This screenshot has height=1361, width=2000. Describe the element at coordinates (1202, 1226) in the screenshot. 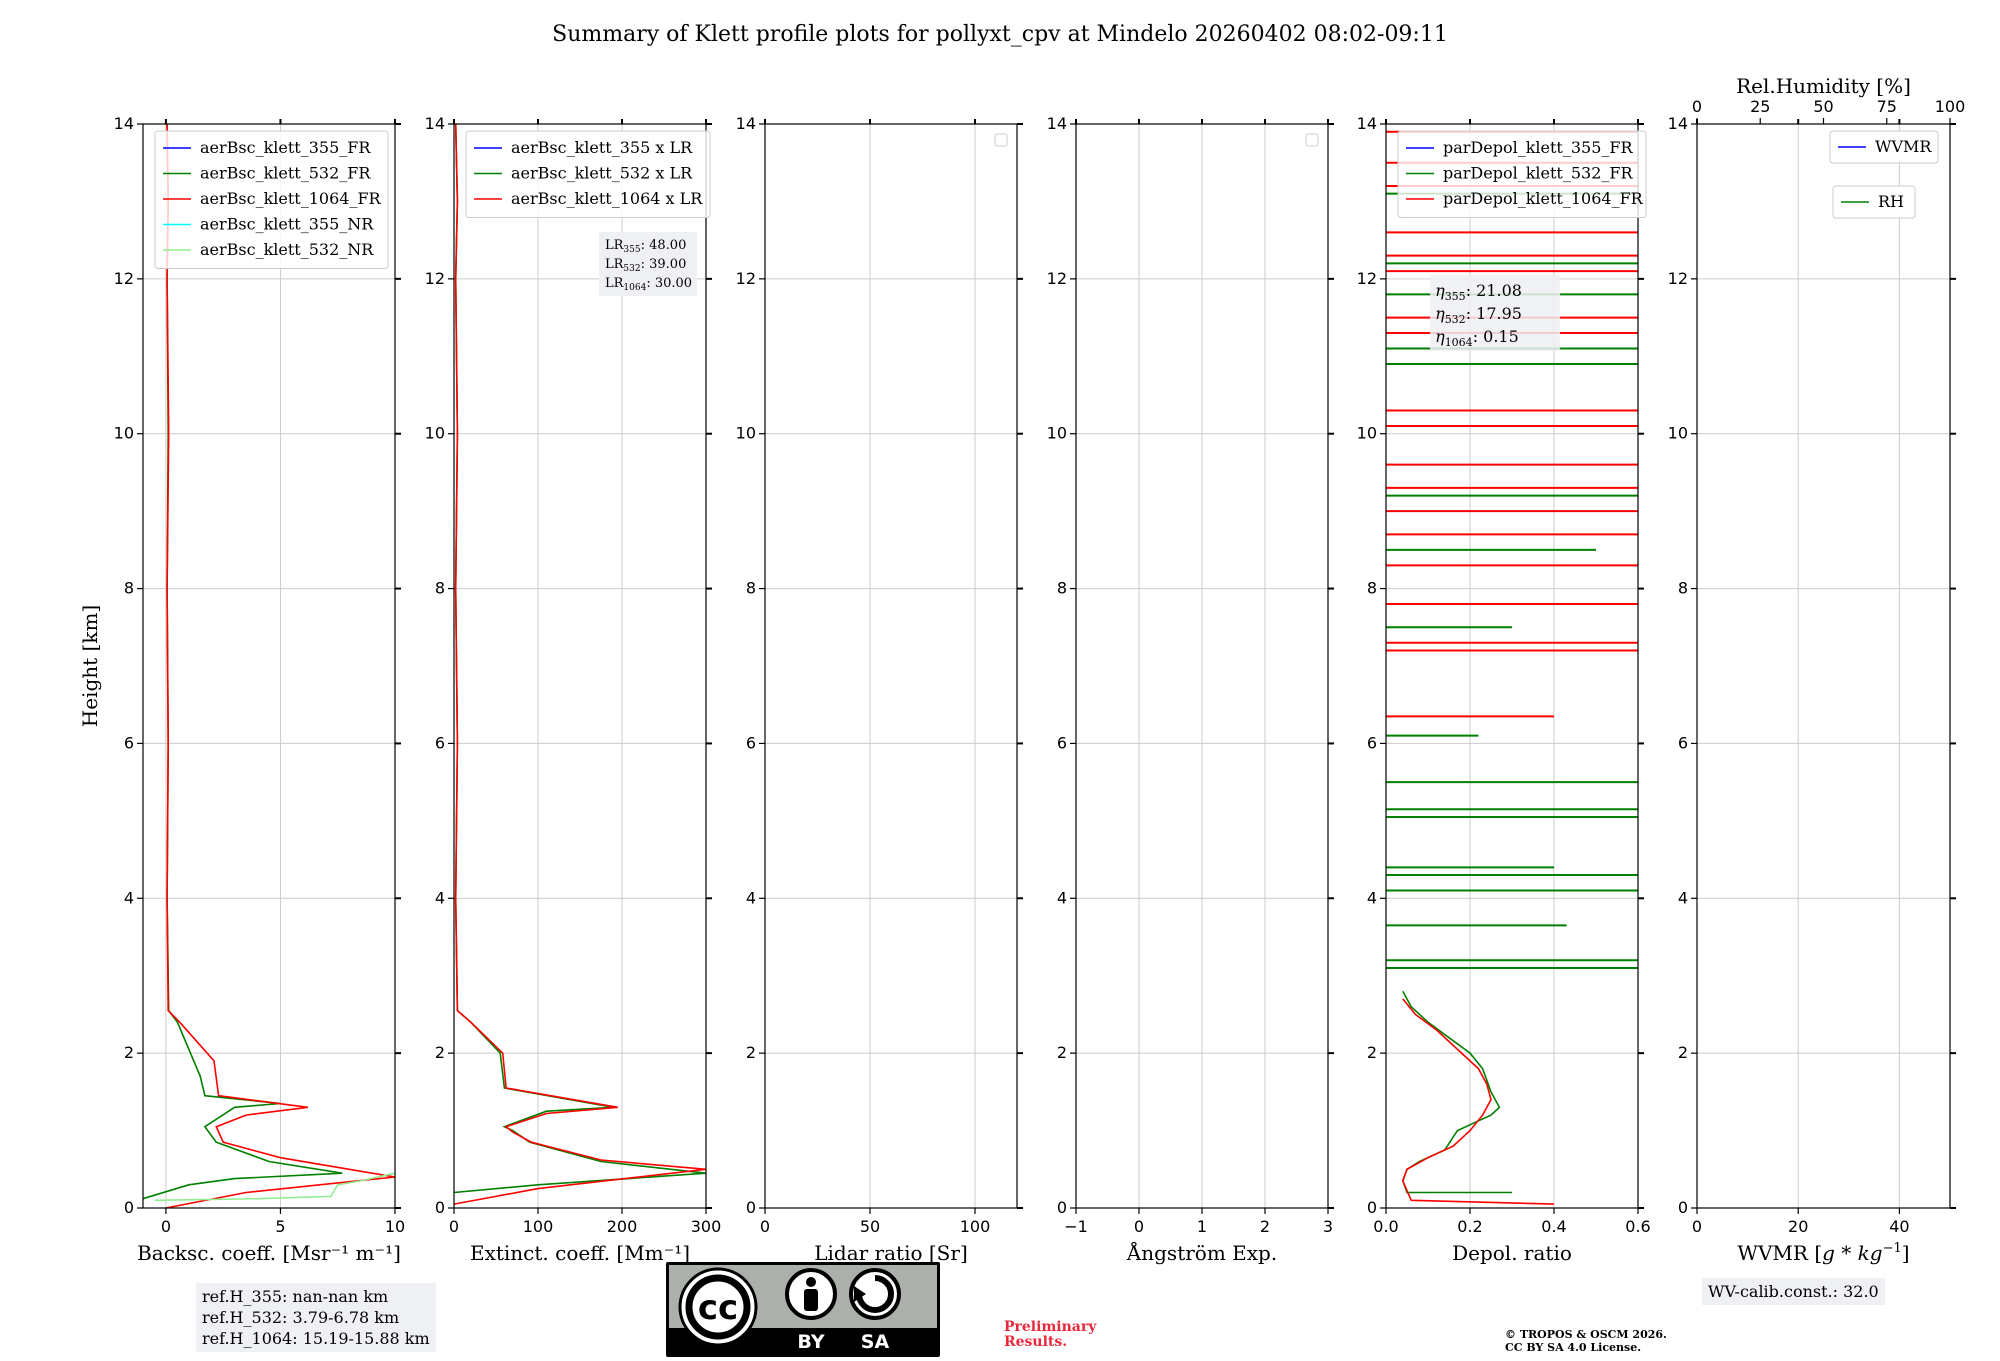

I see `xtick-label: 1` at that location.